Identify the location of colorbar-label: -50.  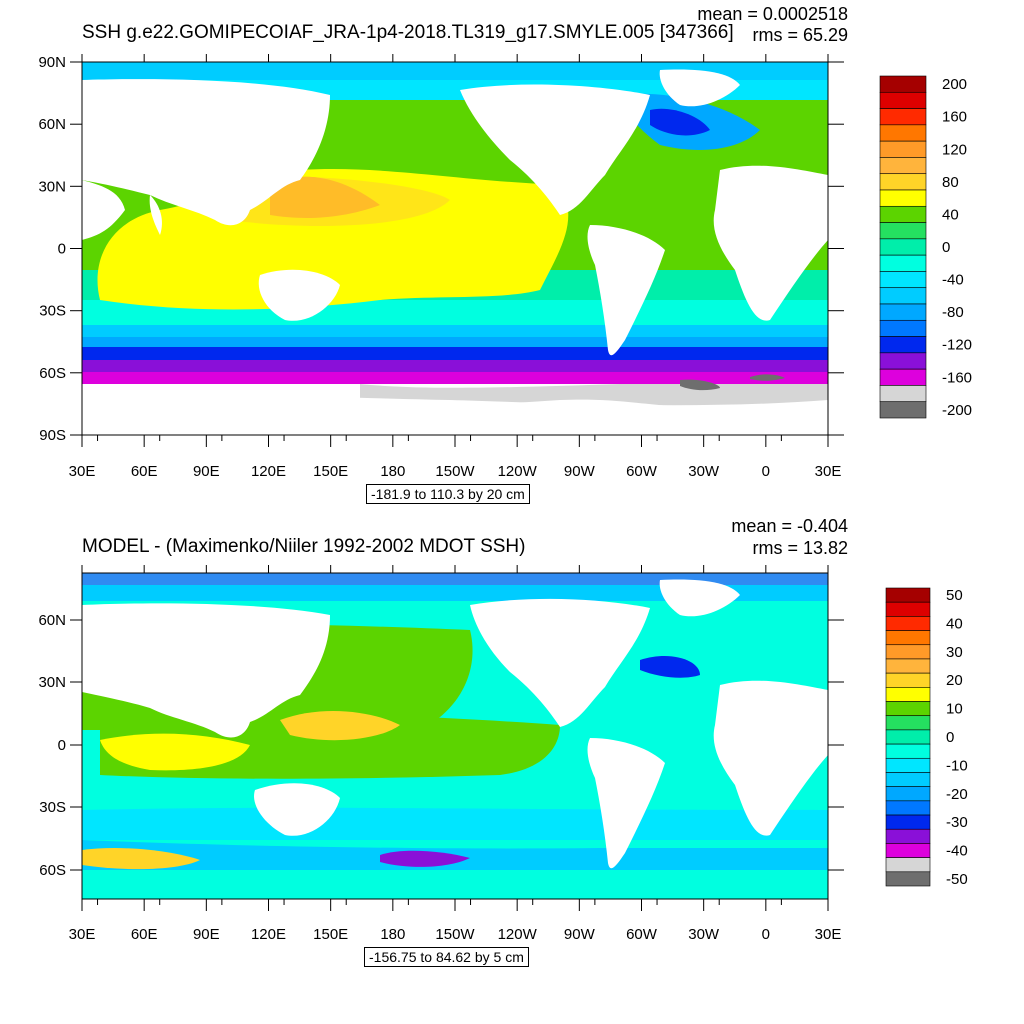
(957, 879).